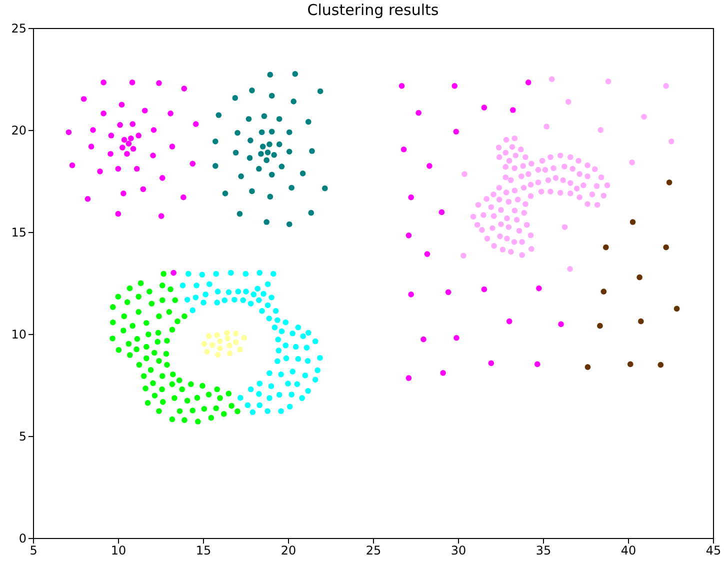  What do you see at coordinates (118, 551) in the screenshot?
I see `x-tick-label: 10` at bounding box center [118, 551].